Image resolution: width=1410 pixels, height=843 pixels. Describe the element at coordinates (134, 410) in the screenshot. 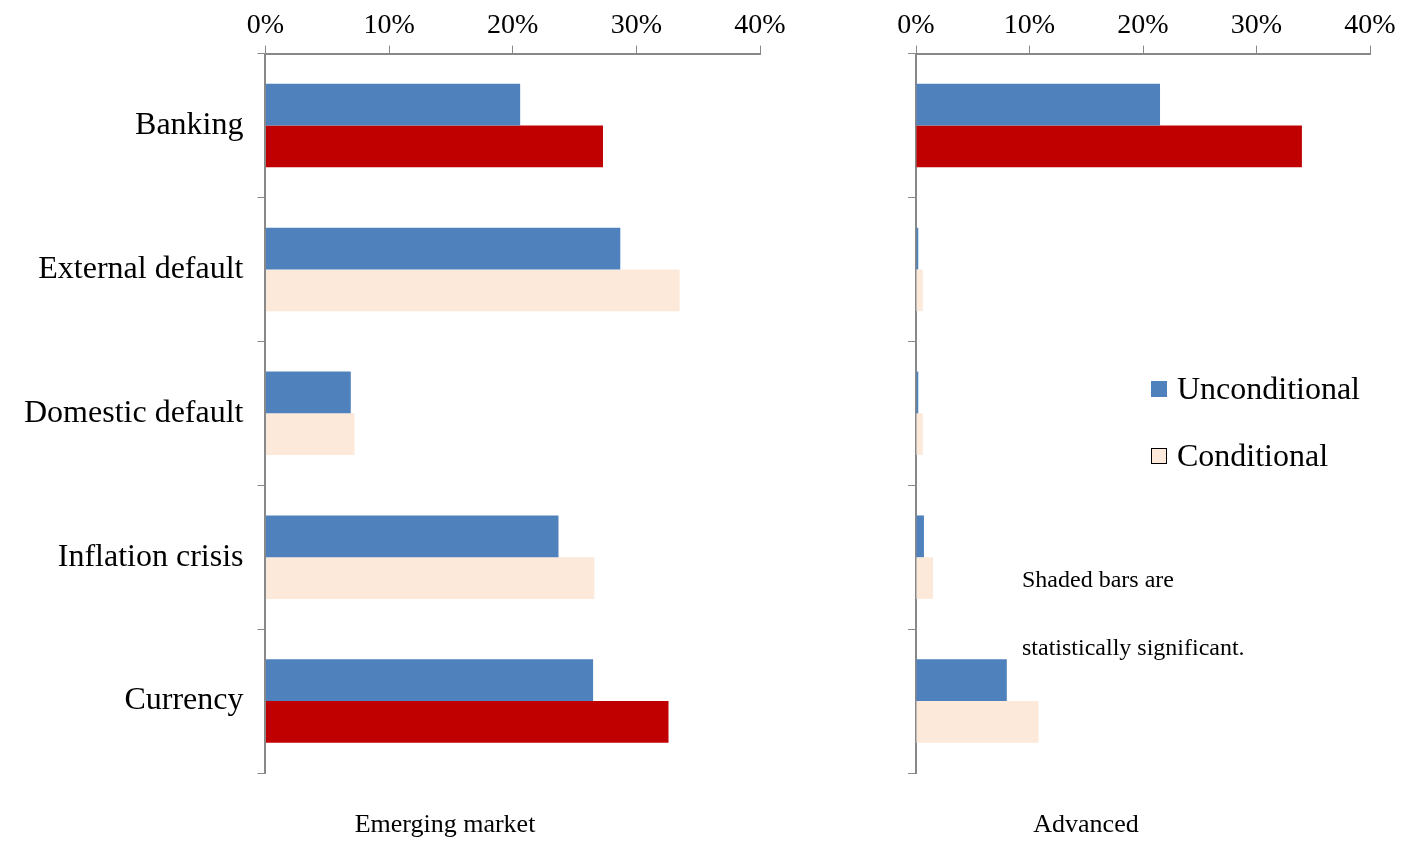

I see `y-tick-label: Domestic default` at that location.